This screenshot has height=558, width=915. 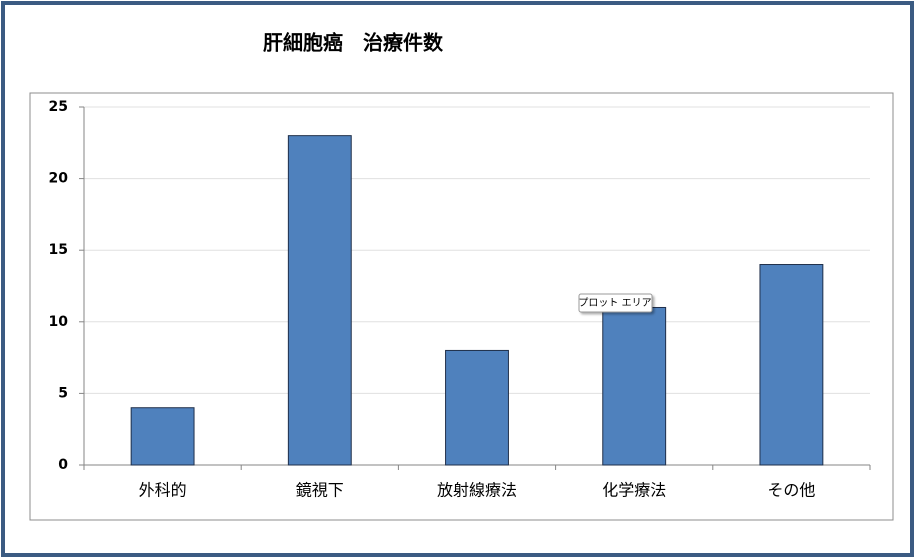 What do you see at coordinates (59, 179) in the screenshot?
I see `y-tick-label: 20` at bounding box center [59, 179].